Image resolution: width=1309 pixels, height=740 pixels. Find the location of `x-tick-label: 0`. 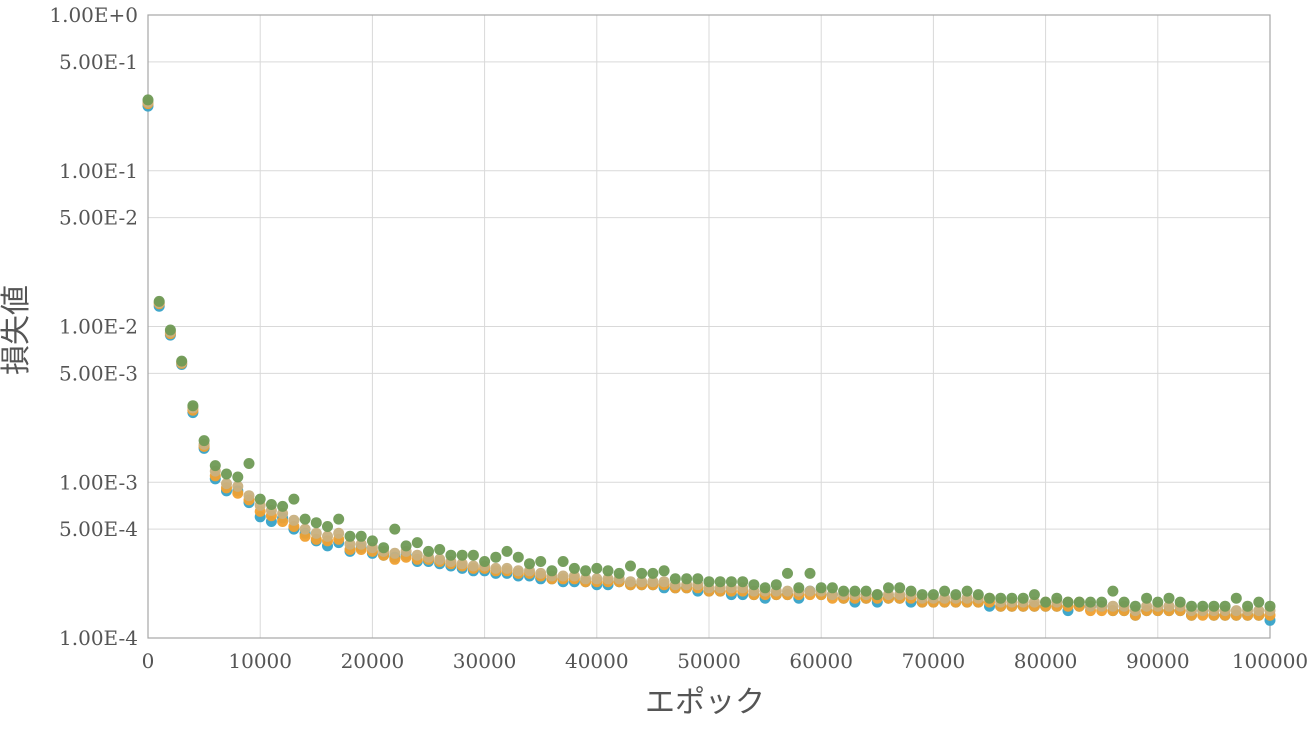

x-tick-label: 0 is located at coordinates (148, 661).